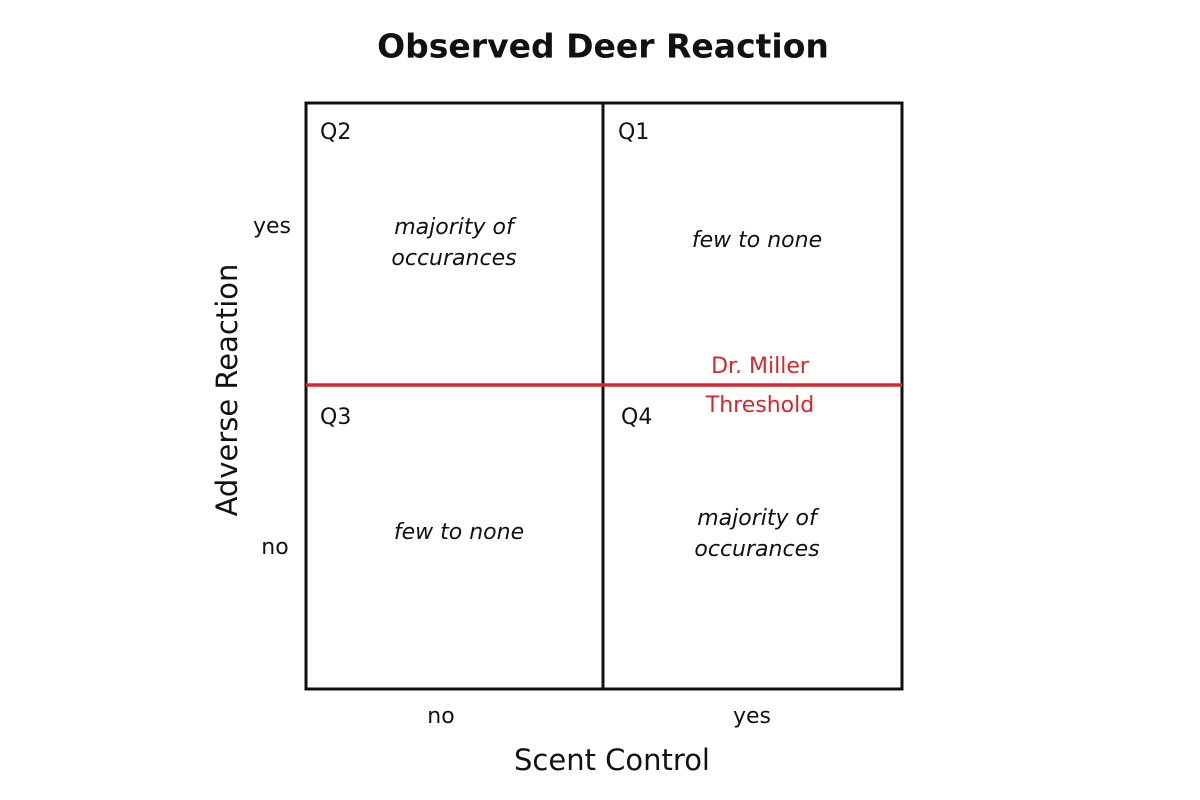 This screenshot has width=1200, height=800. Describe the element at coordinates (335, 132) in the screenshot. I see `quadrant-label: Q2` at that location.